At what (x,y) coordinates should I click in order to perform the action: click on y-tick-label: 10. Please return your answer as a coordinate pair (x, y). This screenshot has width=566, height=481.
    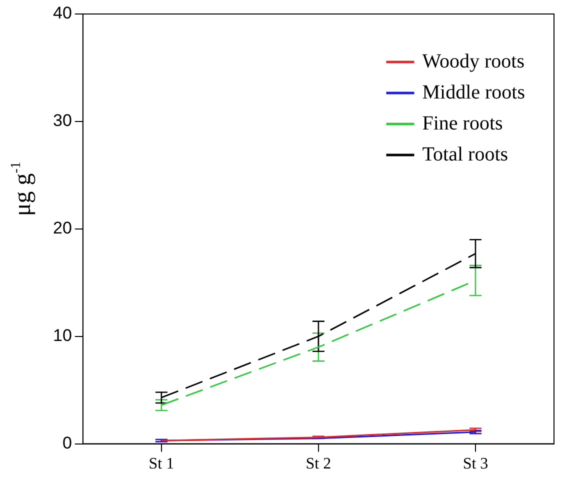
    Looking at the image, I should click on (62, 336).